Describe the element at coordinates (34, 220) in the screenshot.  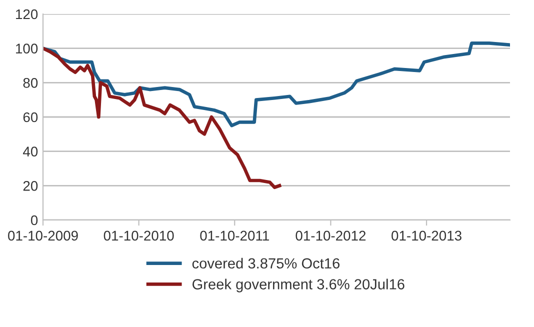
I see `y-tick-label: 0` at that location.